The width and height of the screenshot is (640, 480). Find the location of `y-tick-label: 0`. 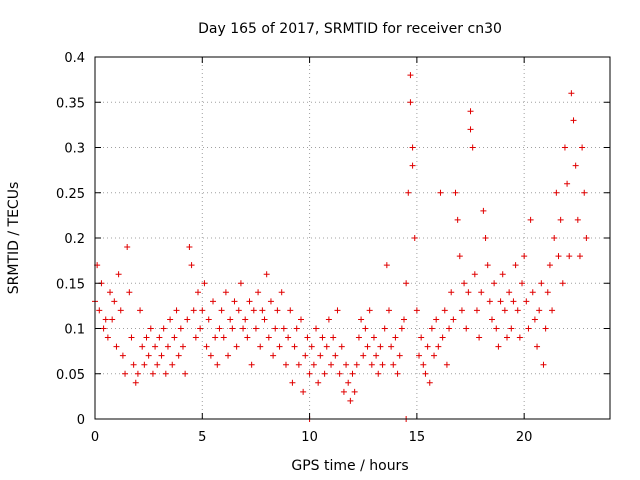

y-tick-label: 0 is located at coordinates (81, 420).